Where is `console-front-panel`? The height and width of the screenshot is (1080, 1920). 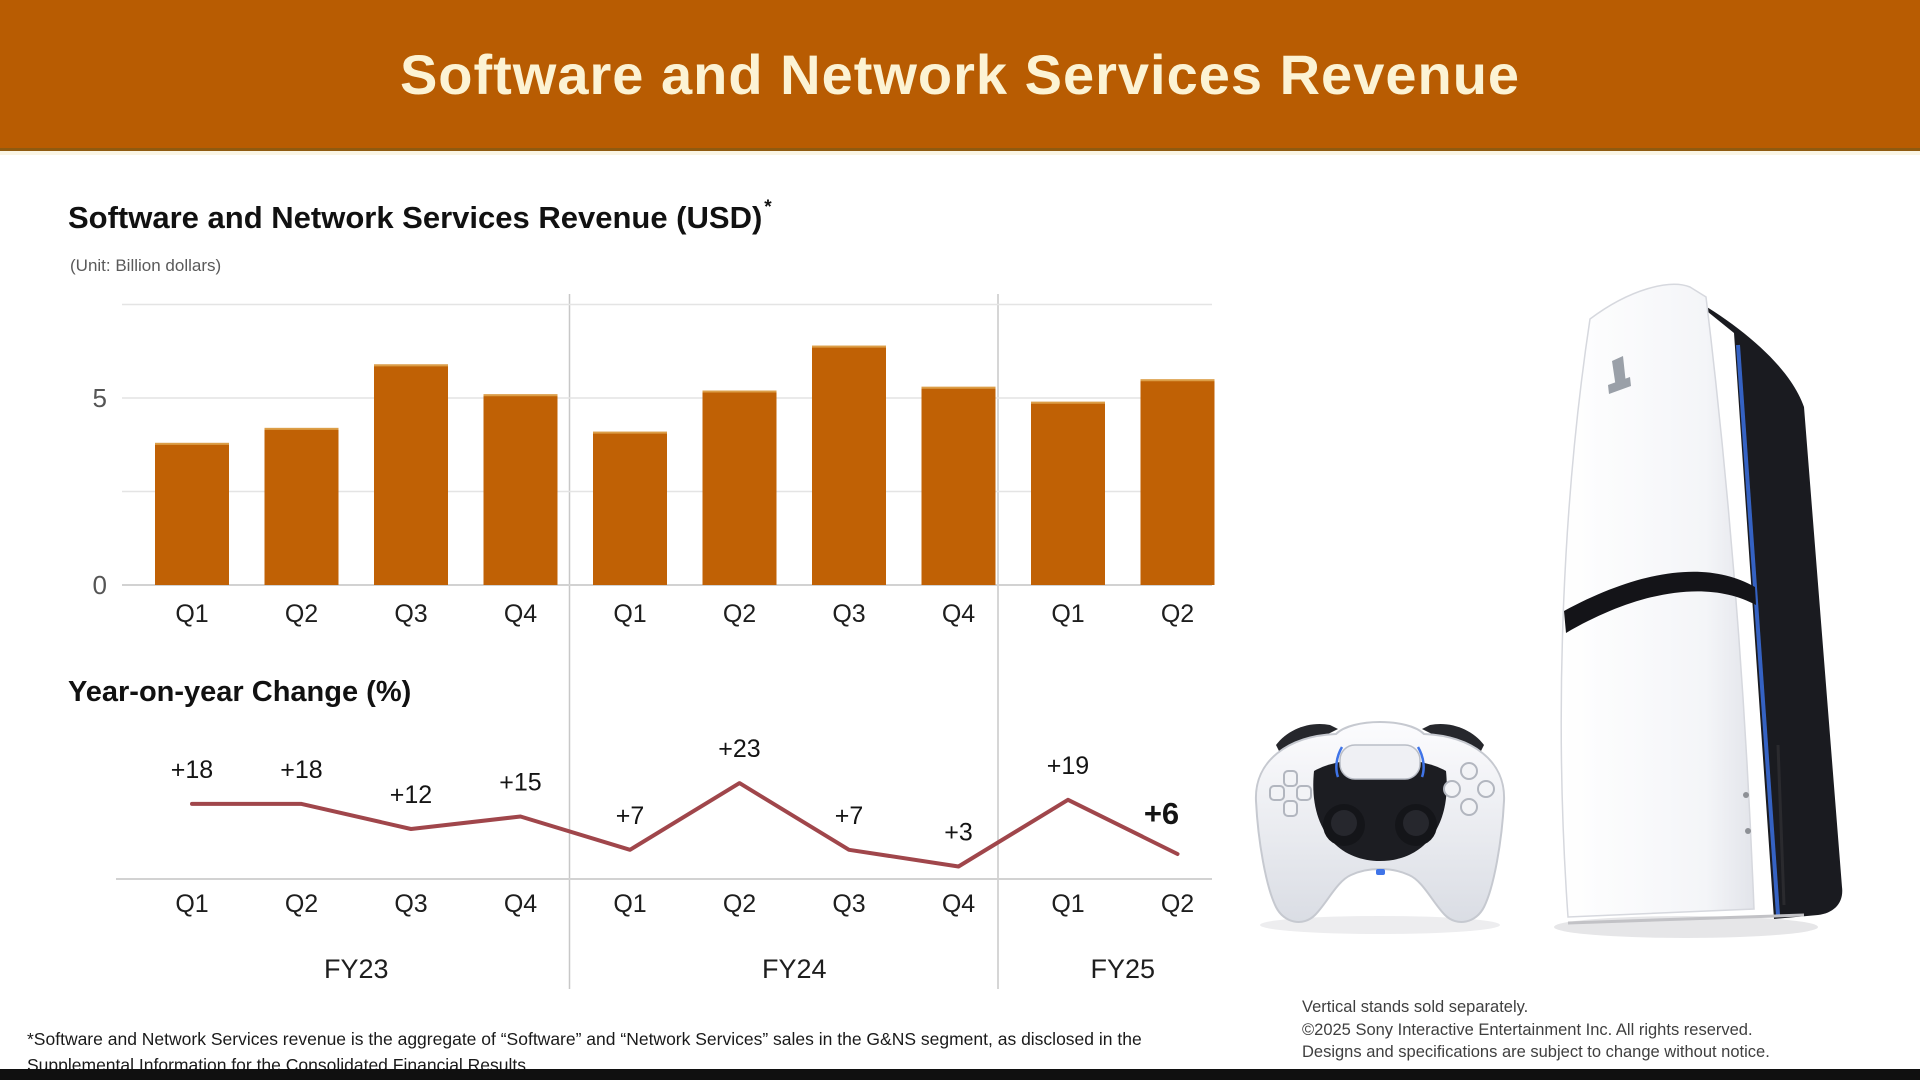 console-front-panel is located at coordinates (1657, 600).